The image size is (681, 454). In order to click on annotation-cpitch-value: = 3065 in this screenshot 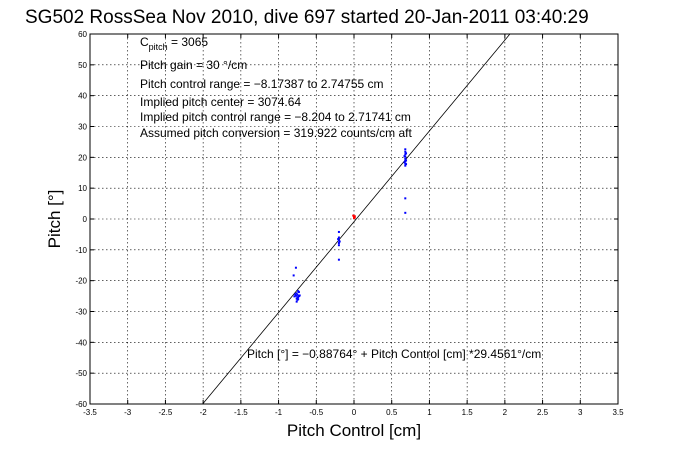, I will do `click(188, 42)`.